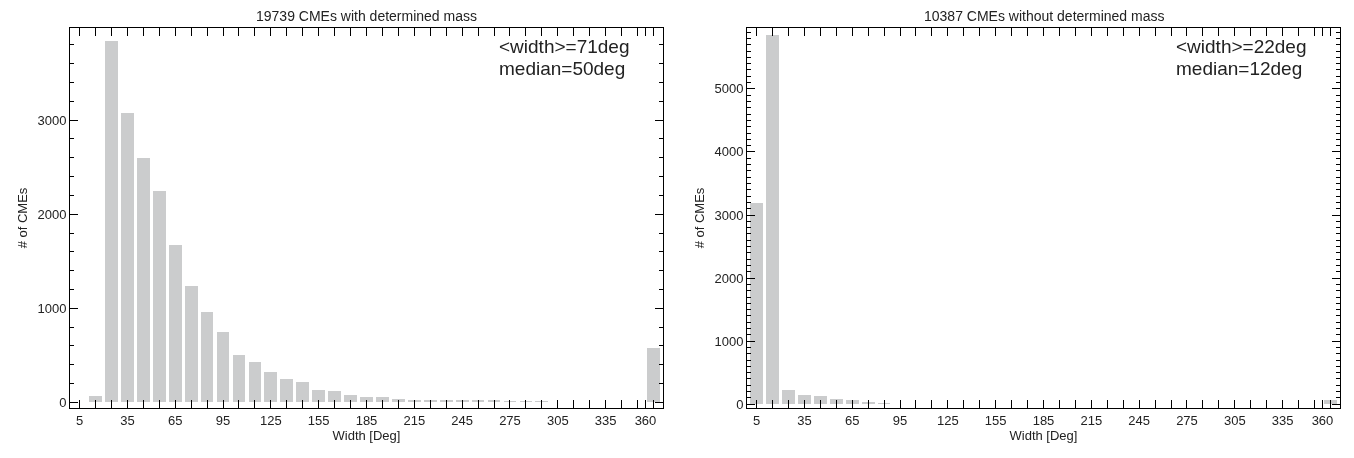 Image resolution: width=1354 pixels, height=458 pixels. What do you see at coordinates (729, 152) in the screenshot?
I see `y-tick-label: 4000` at bounding box center [729, 152].